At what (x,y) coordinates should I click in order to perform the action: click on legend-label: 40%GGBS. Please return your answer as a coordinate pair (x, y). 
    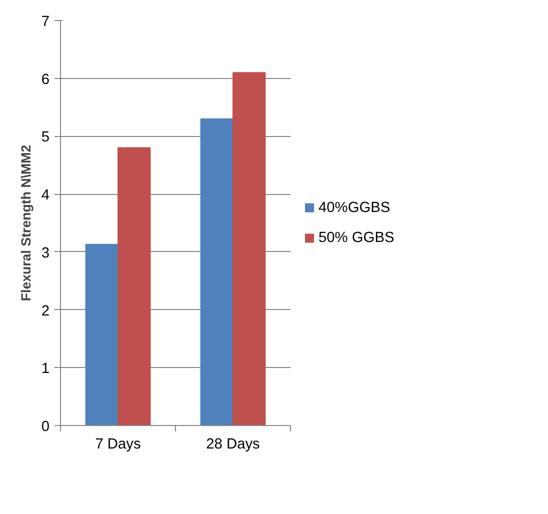
    Looking at the image, I should click on (354, 208).